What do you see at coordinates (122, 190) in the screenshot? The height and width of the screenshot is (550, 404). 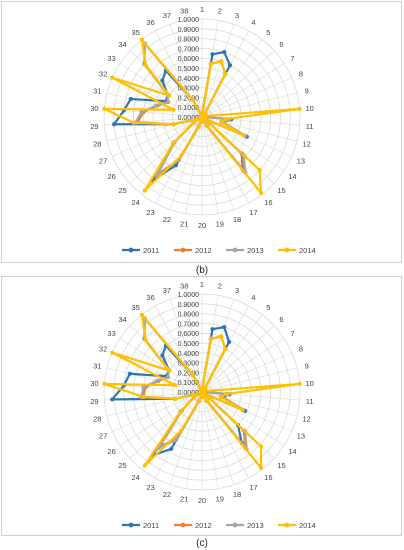 I see `category-label: 25` at bounding box center [122, 190].